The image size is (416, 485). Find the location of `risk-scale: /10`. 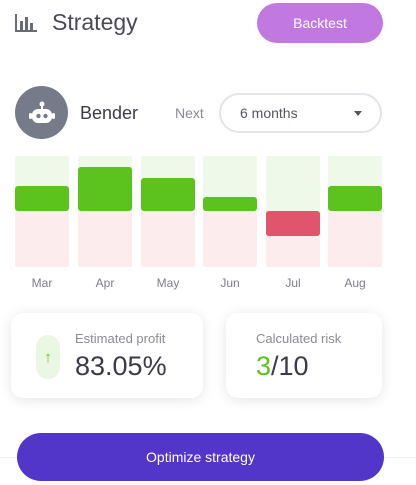

risk-scale: /10 is located at coordinates (290, 366).